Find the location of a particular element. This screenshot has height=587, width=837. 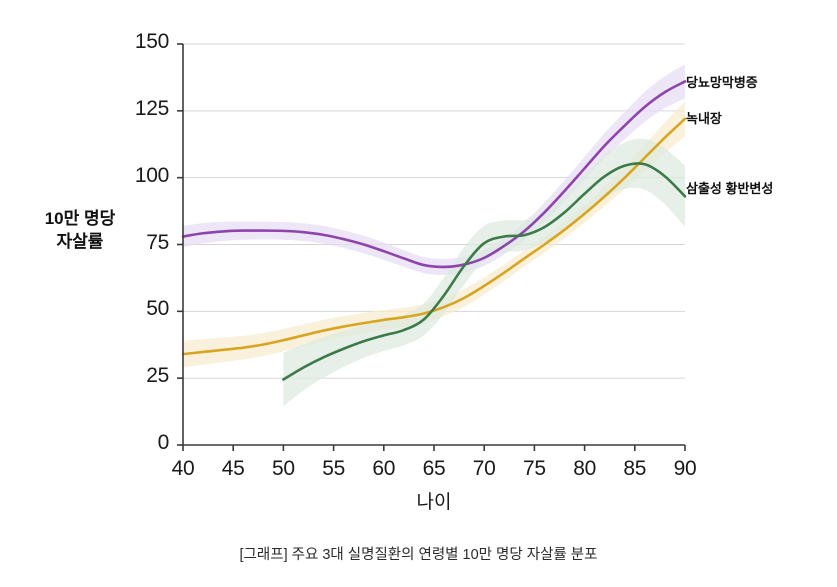

x-tick-label: 70 is located at coordinates (484, 468).